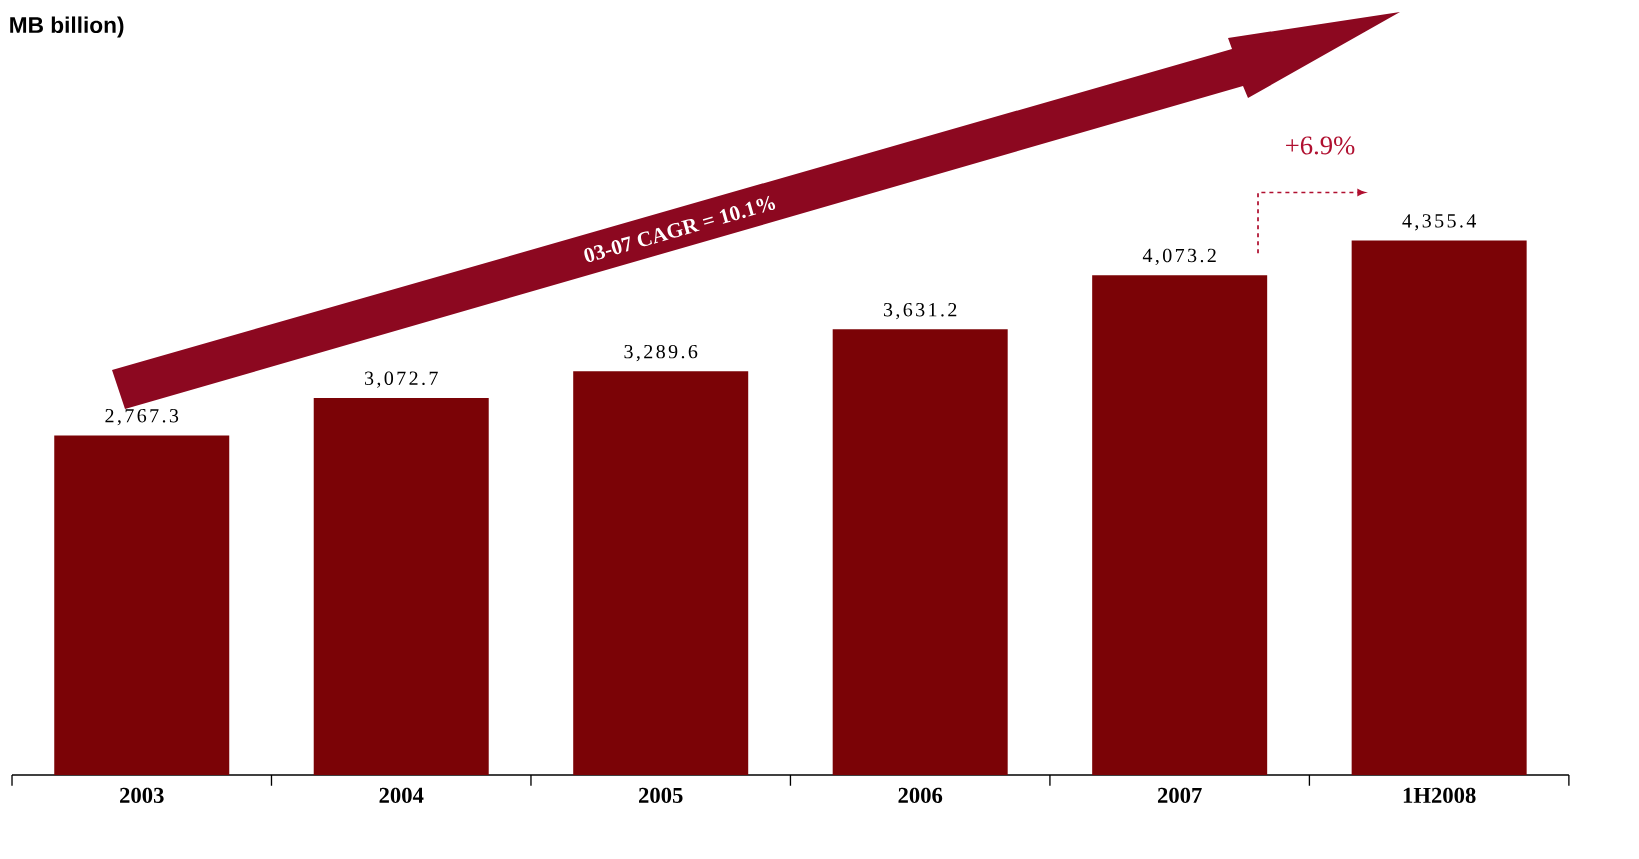 This screenshot has height=859, width=1639. Describe the element at coordinates (920, 795) in the screenshot. I see `x-tick-label: 2006` at that location.